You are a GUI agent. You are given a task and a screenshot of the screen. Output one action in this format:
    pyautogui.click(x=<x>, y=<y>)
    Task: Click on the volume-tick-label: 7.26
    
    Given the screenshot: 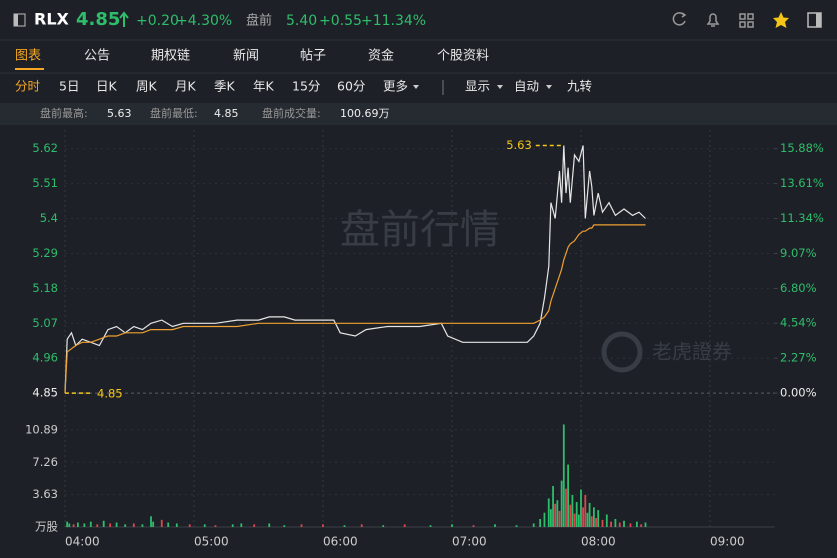 What is the action you would take?
    pyautogui.click(x=45, y=462)
    